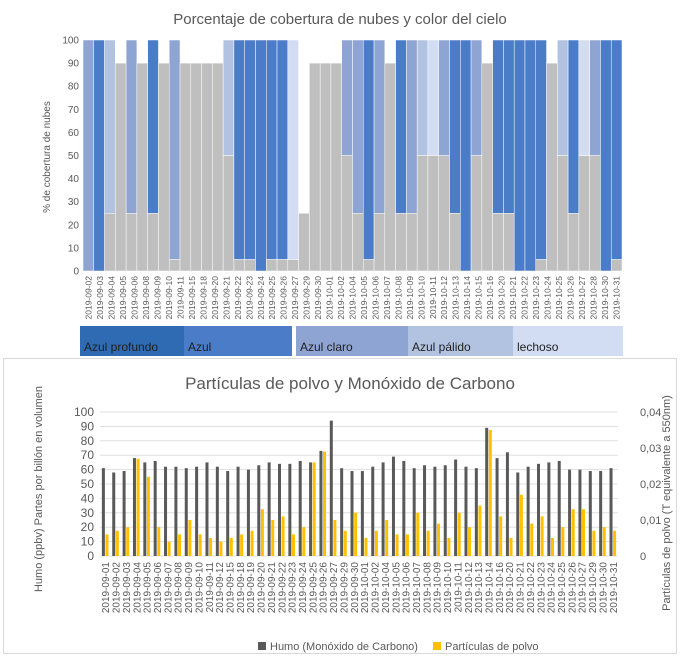 The image size is (682, 658). I want to click on chart2-x-tick-label: 2019-09-07, so click(168, 588).